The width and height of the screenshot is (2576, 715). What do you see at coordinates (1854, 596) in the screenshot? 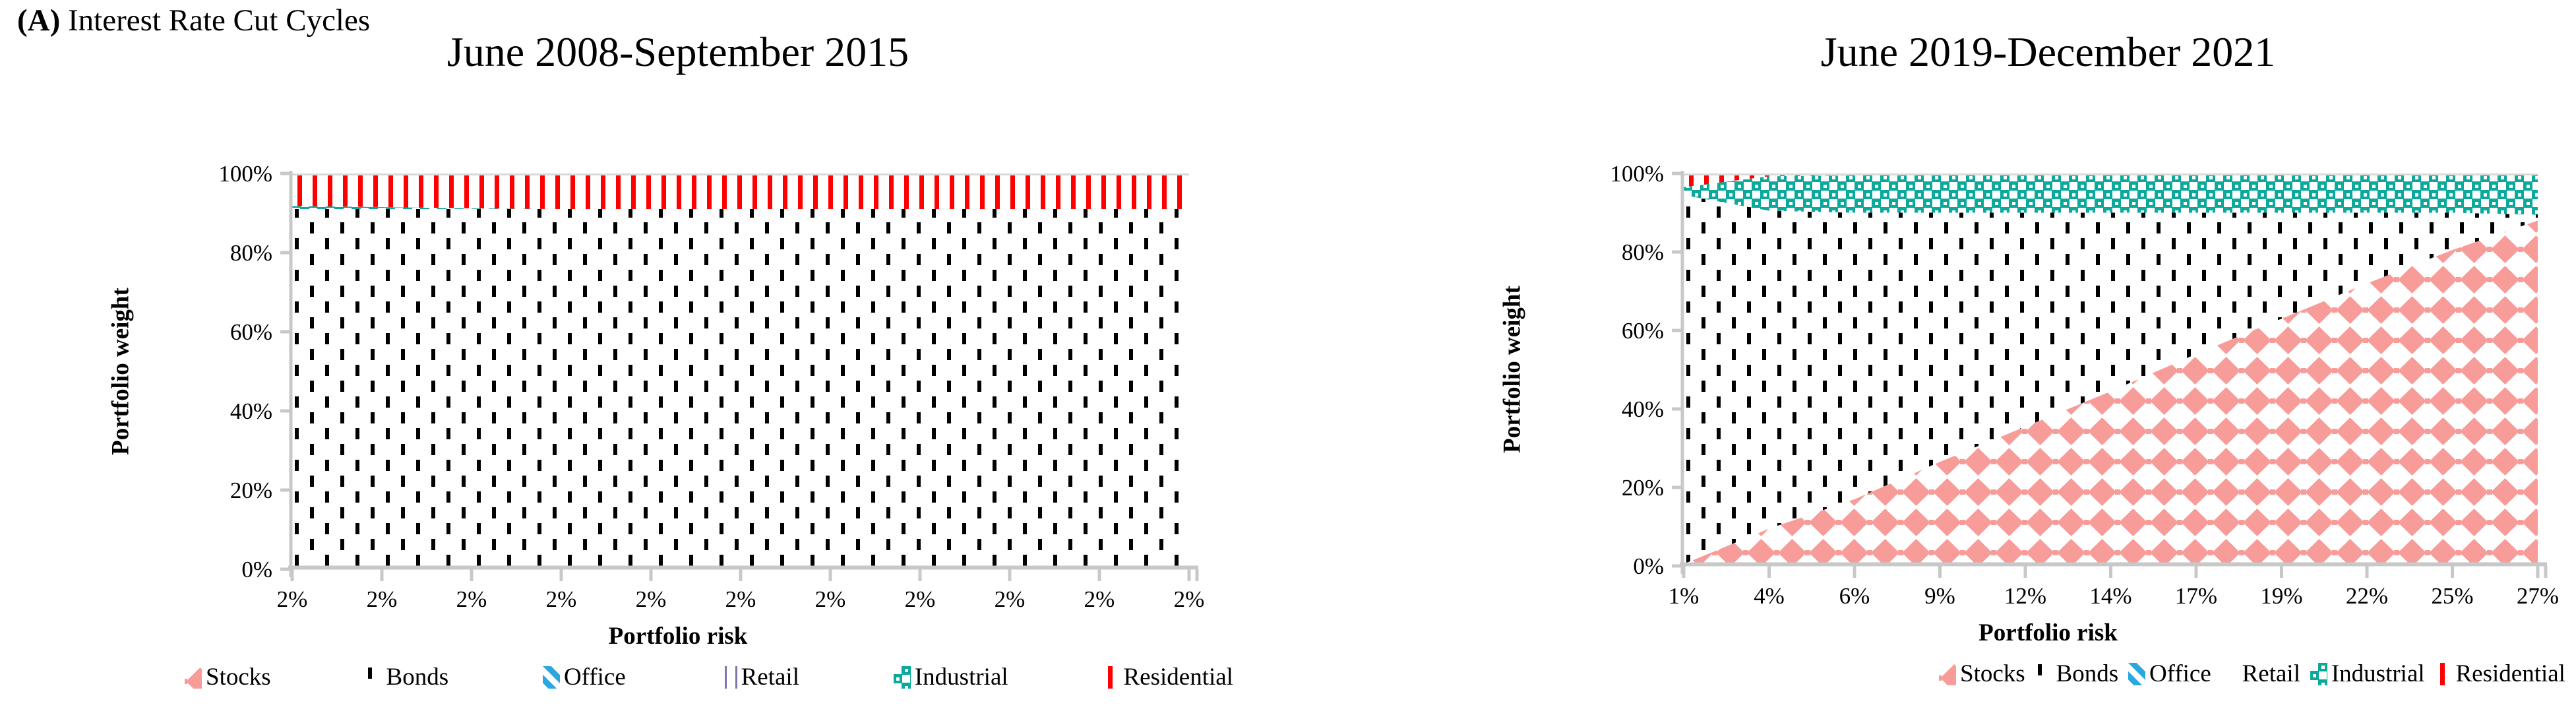
I see `x-tick-label: 6%` at bounding box center [1854, 596].